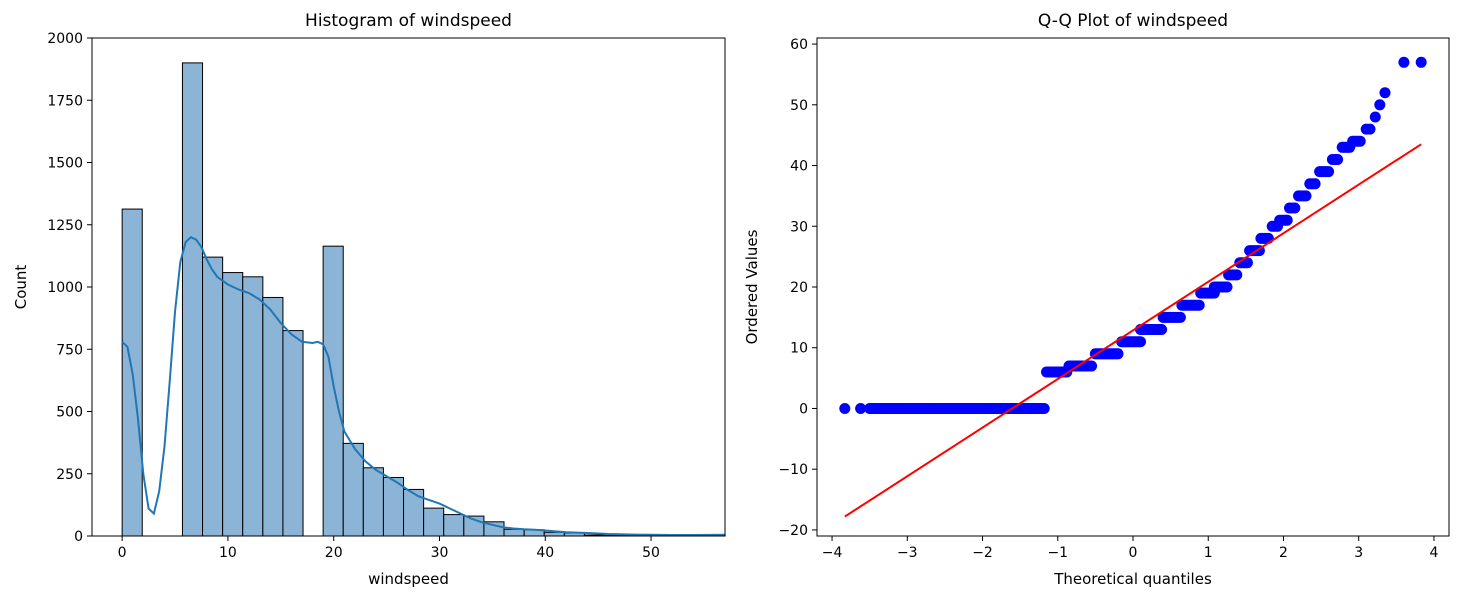 This screenshot has height=602, width=1462. I want to click on histogram-ytick-label-7: 1750, so click(65, 101).